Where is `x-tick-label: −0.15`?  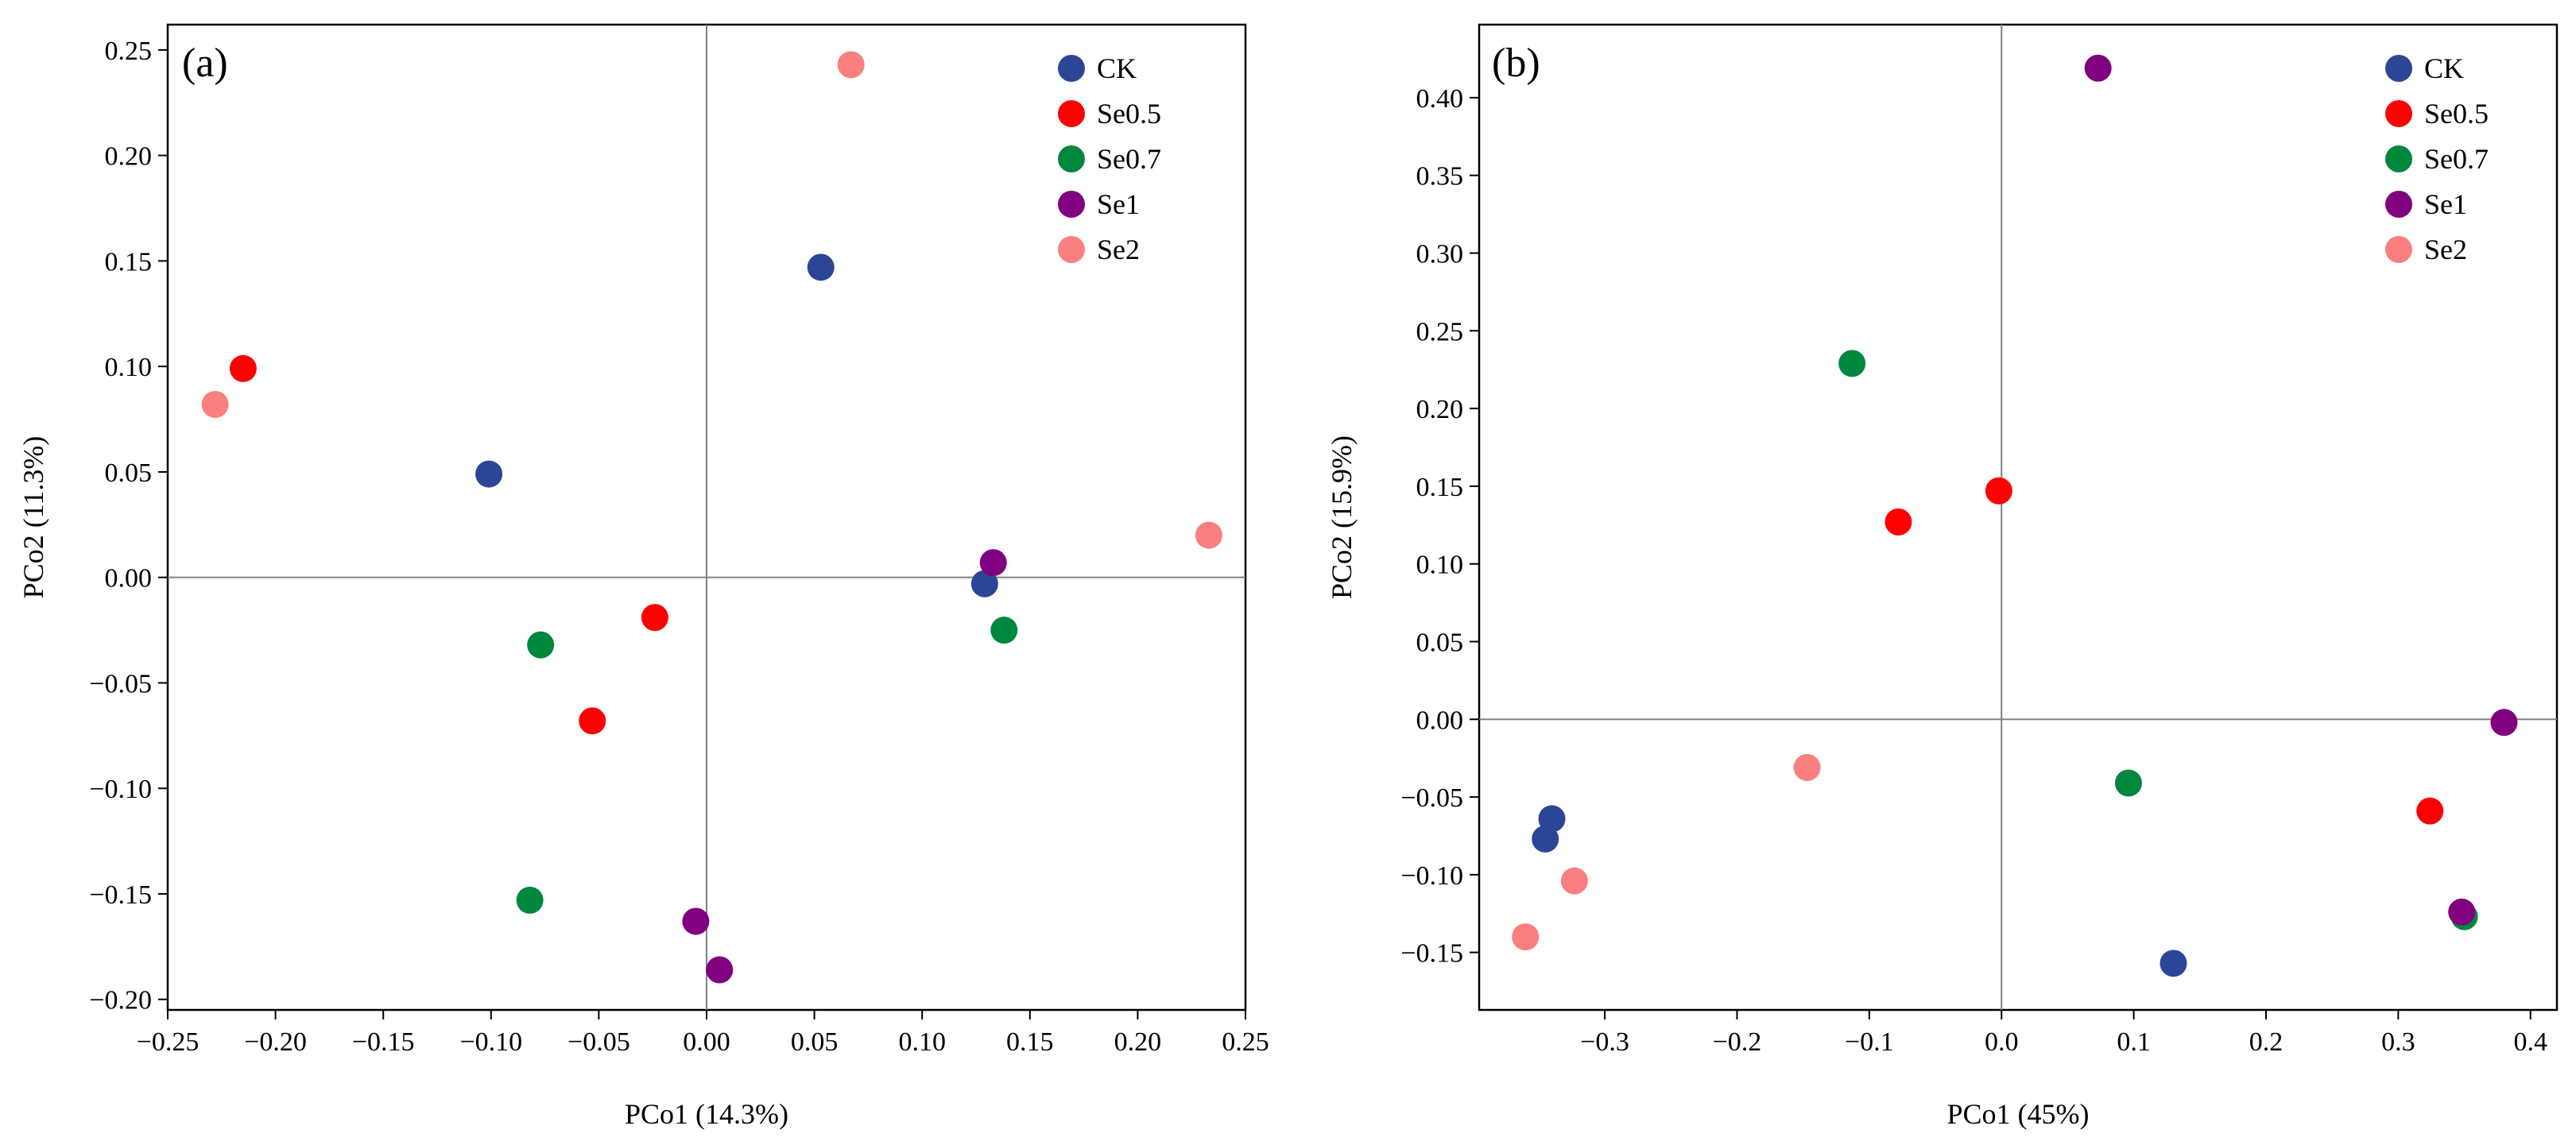
x-tick-label: −0.15 is located at coordinates (383, 1042).